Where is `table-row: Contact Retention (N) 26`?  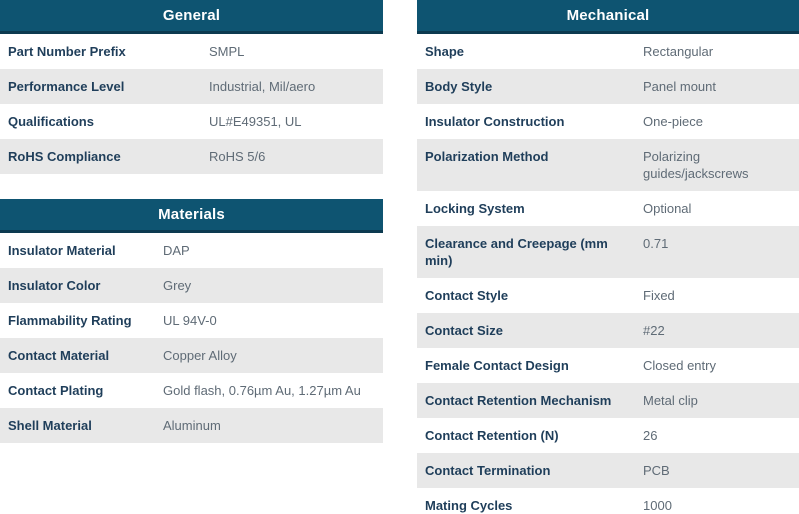 table-row: Contact Retention (N) 26 is located at coordinates (608, 435).